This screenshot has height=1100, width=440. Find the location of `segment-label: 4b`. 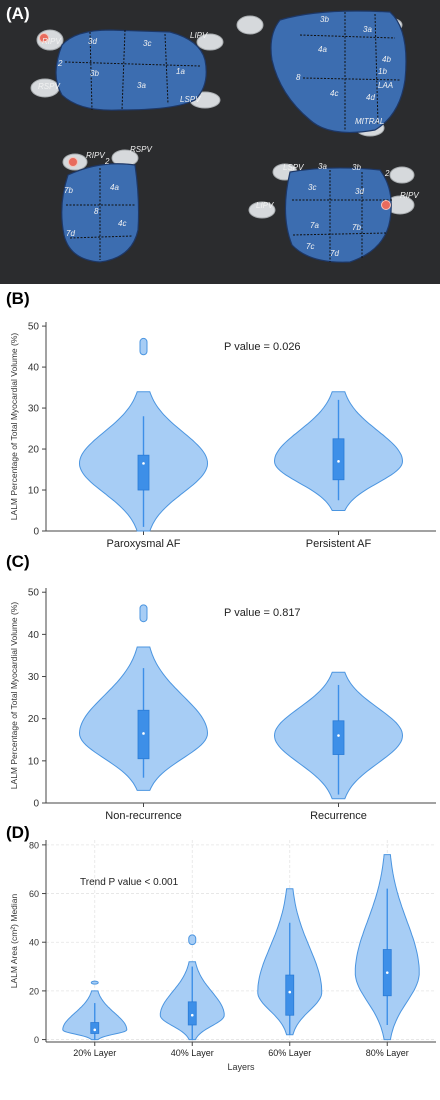

segment-label: 4b is located at coordinates (386, 59).